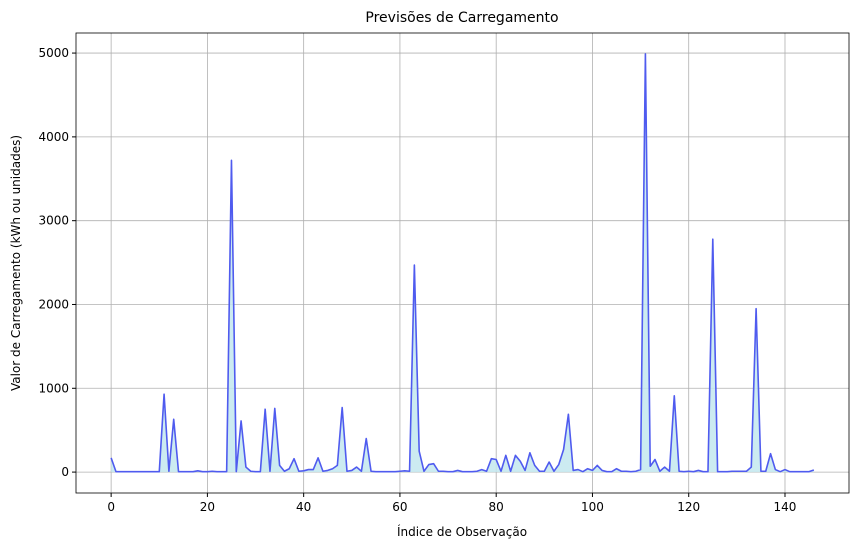  What do you see at coordinates (53, 53) in the screenshot?
I see `y-tick-label: 5000` at bounding box center [53, 53].